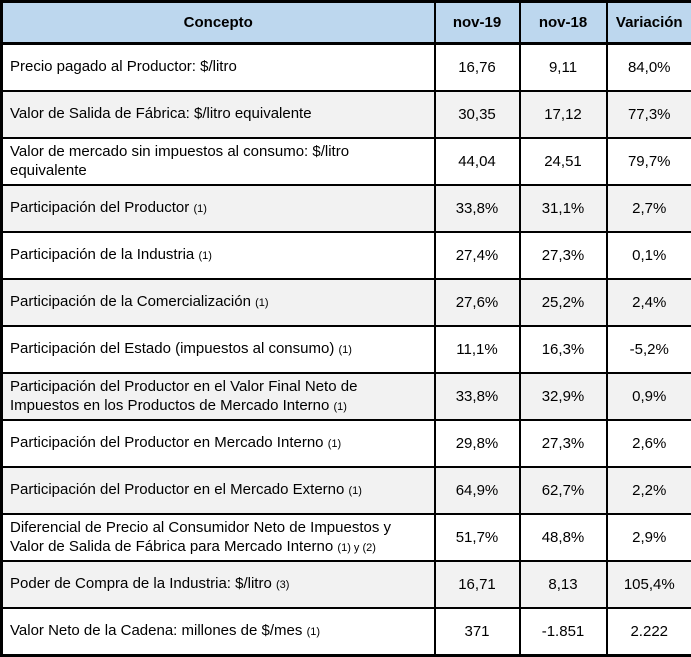 The height and width of the screenshot is (657, 691). What do you see at coordinates (649, 537) in the screenshot?
I see `variation-cell: 2,9%` at bounding box center [649, 537].